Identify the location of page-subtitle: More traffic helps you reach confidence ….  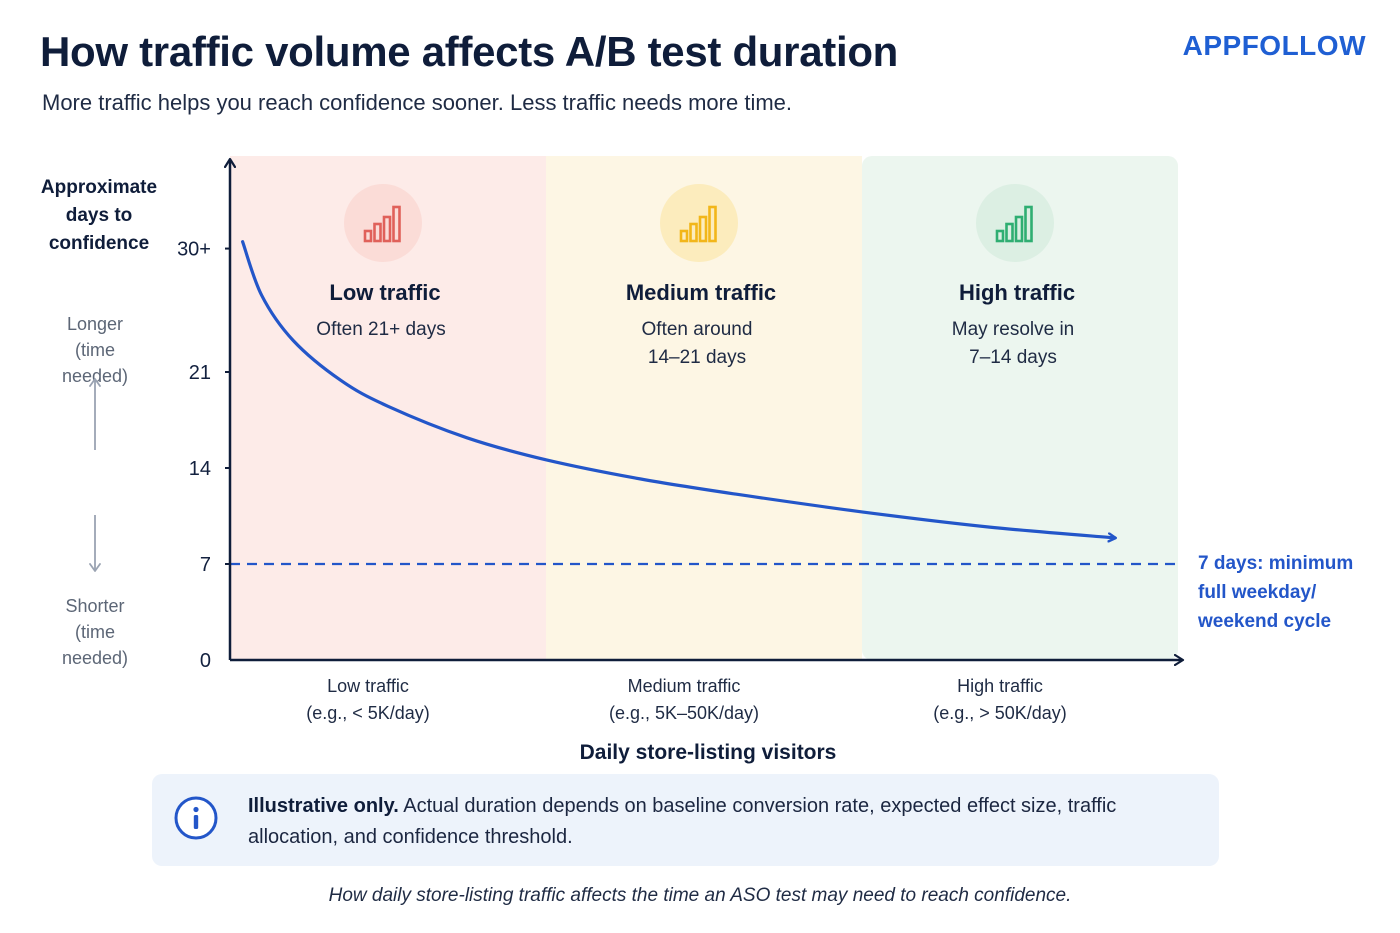
(417, 102).